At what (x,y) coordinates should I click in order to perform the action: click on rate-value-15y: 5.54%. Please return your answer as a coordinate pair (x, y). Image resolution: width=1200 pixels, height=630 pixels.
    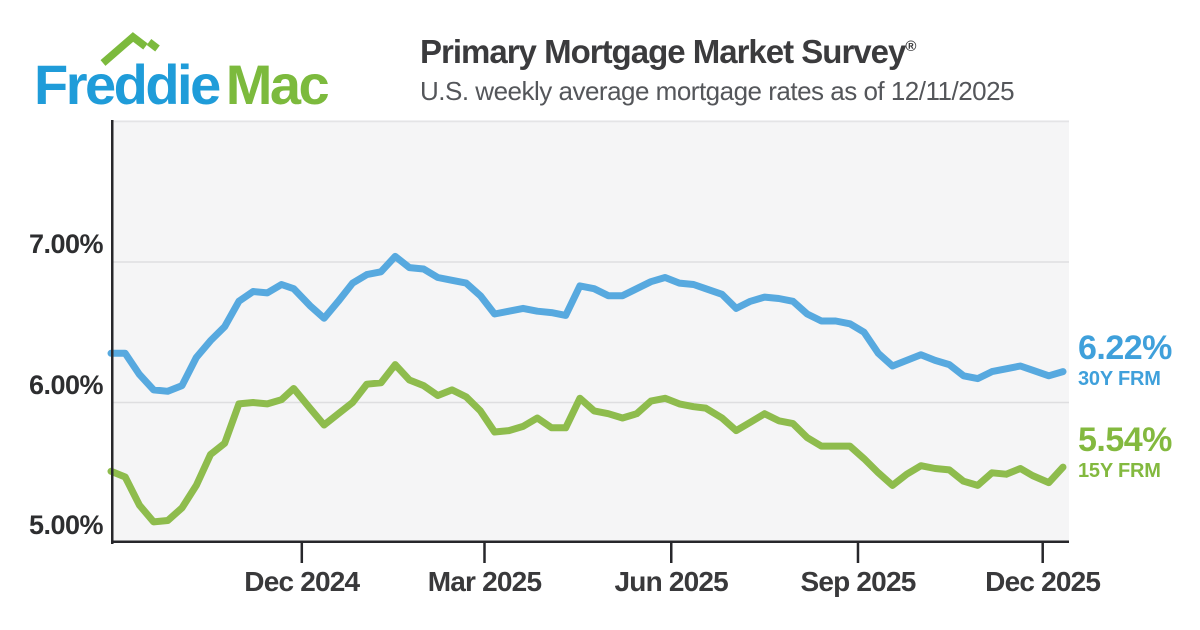
    Looking at the image, I should click on (1125, 440).